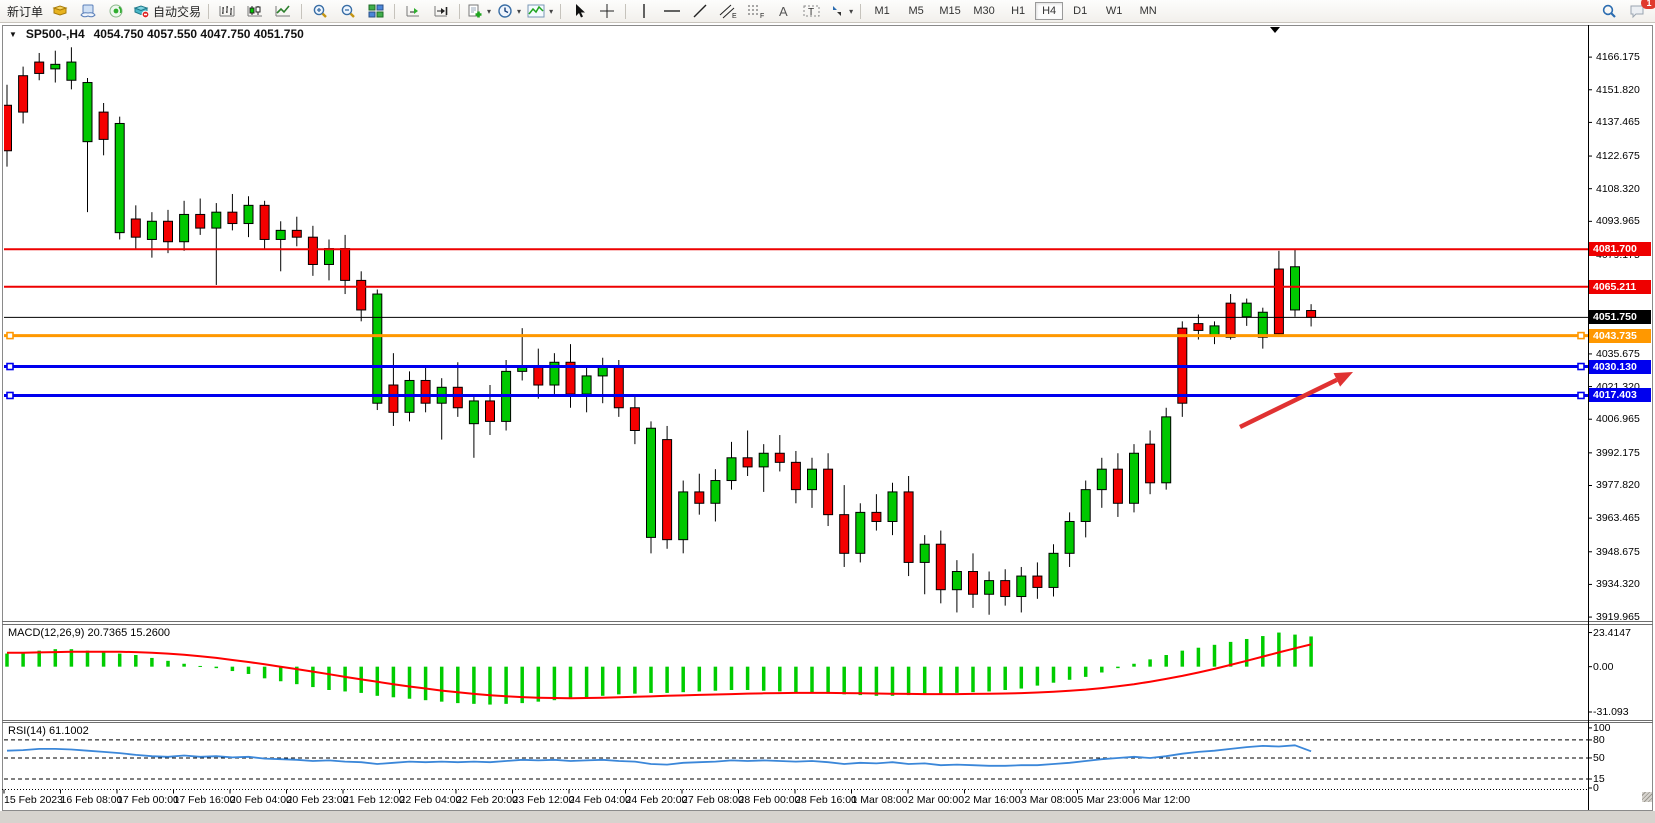 This screenshot has height=823, width=1655. What do you see at coordinates (551, 11) in the screenshot?
I see `indicators-caret: ▾` at bounding box center [551, 11].